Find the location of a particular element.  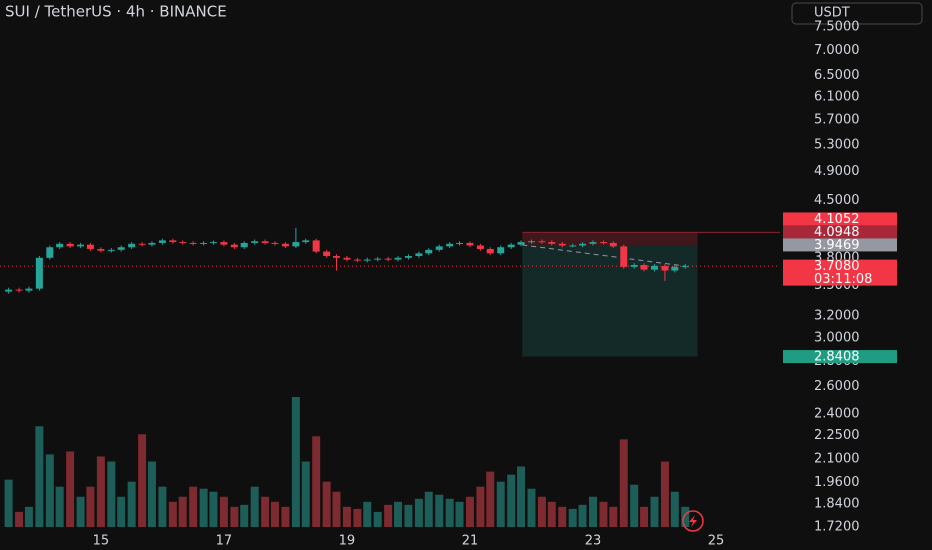

alert-bolt is located at coordinates (693, 521).